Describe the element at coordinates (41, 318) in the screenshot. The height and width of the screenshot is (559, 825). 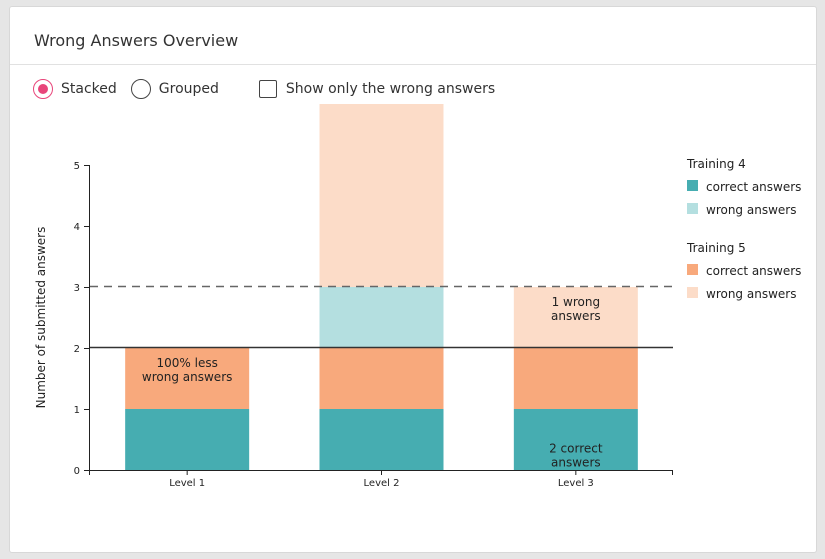
I see `y-axis-label: Number of submitted answers` at that location.